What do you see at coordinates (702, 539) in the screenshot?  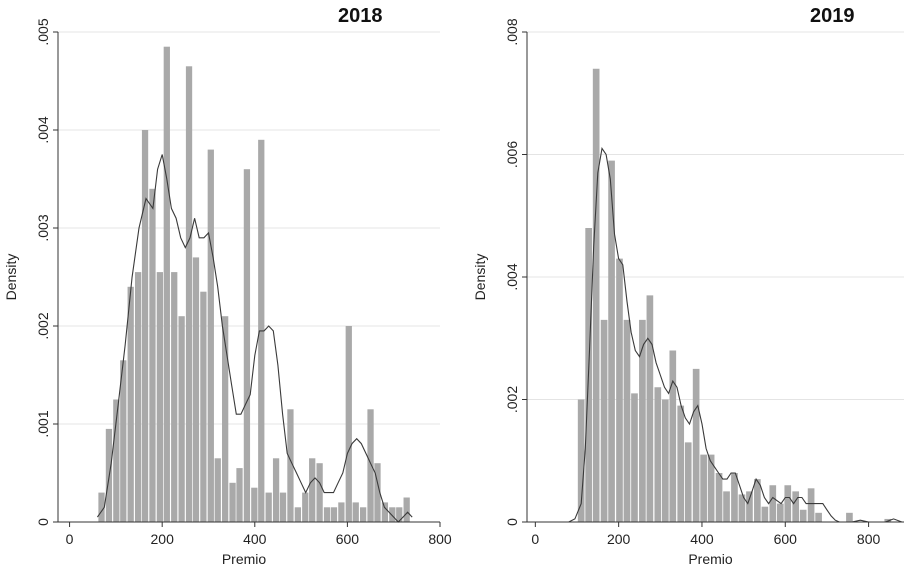 I see `x-tick-label: 400` at bounding box center [702, 539].